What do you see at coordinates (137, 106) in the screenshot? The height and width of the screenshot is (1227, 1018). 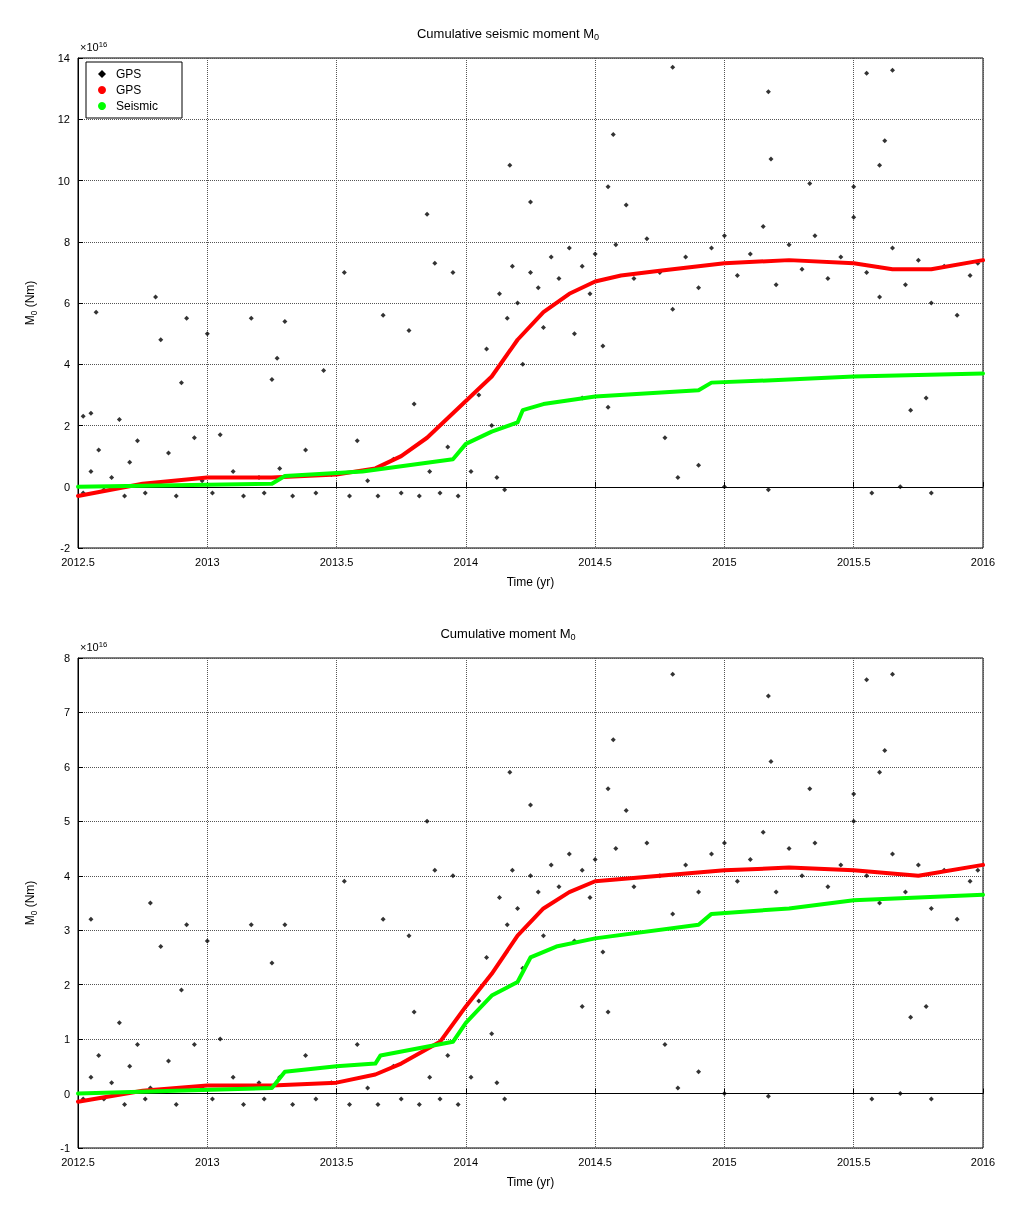 I see `legend-label: Seismic` at bounding box center [137, 106].